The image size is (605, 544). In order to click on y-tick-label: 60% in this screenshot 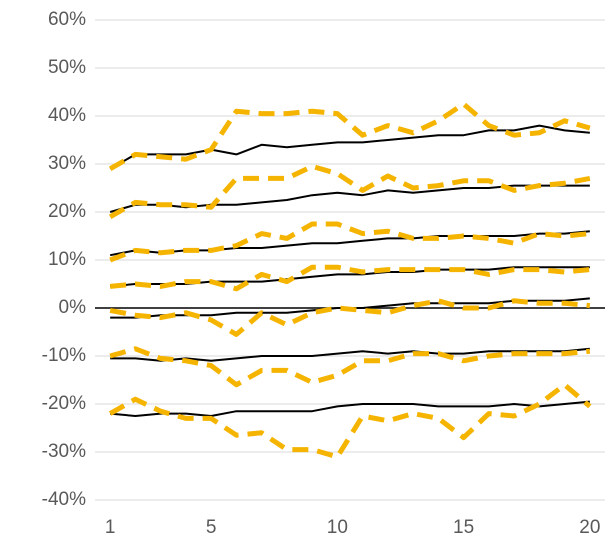, I will do `click(67, 19)`.